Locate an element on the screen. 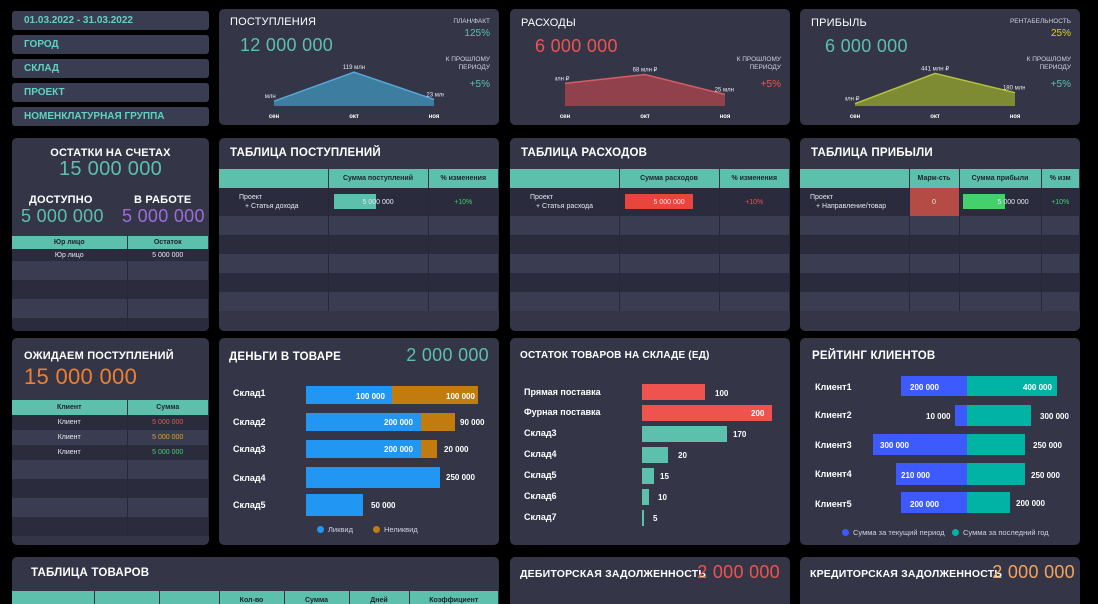 The image size is (1098, 604). column-header: % изм is located at coordinates (1060, 178).